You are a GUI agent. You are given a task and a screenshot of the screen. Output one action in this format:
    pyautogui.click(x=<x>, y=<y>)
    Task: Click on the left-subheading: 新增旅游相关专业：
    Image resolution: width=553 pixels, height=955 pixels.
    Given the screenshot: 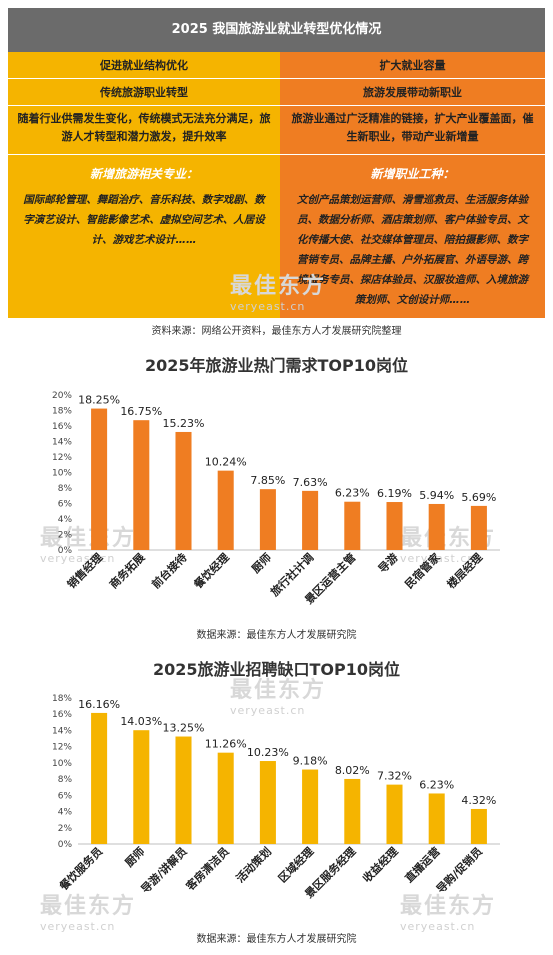 What is the action you would take?
    pyautogui.click(x=143, y=174)
    